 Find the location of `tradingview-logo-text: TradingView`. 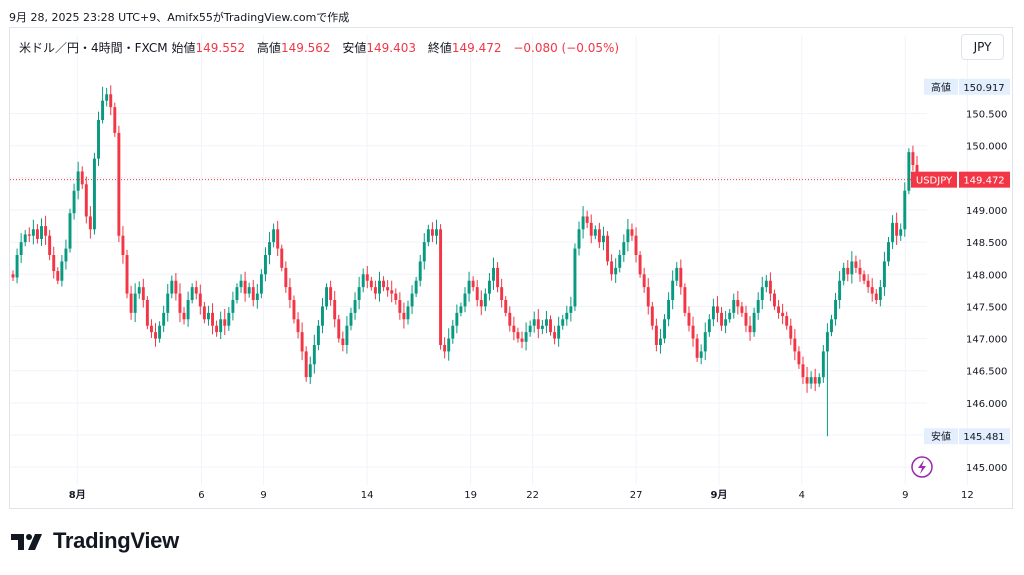

tradingview-logo-text: TradingView is located at coordinates (116, 540).